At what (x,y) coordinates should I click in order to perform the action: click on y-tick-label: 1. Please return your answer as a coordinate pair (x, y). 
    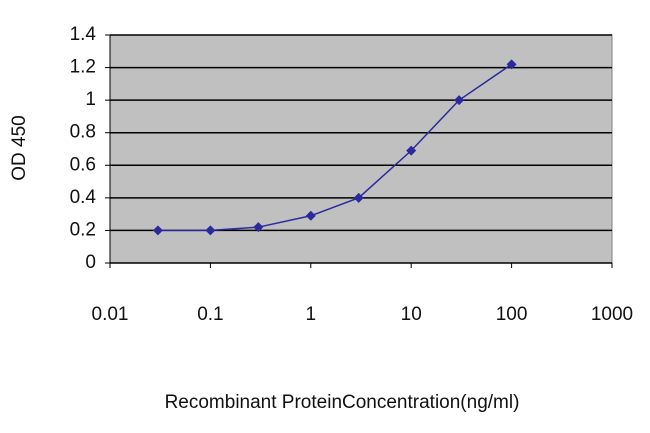
    Looking at the image, I should click on (90, 99).